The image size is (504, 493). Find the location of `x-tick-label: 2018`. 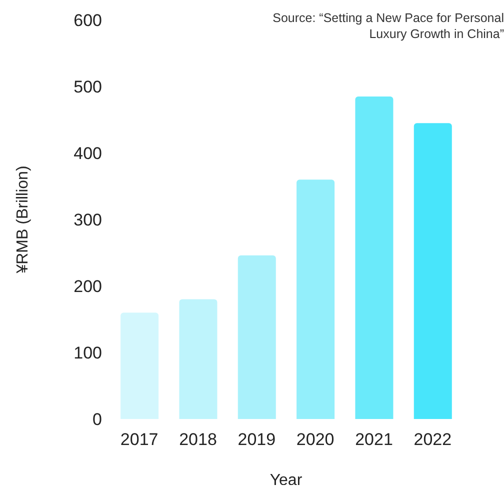

x-tick-label: 2018 is located at coordinates (198, 440).